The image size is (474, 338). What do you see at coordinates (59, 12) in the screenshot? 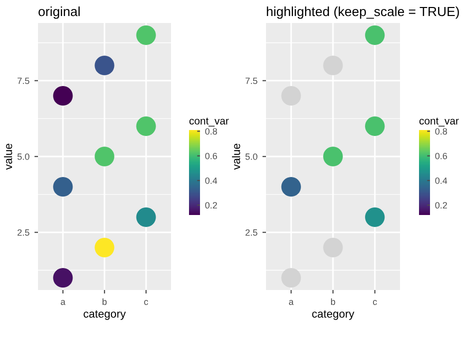
I see `chart-title: original` at bounding box center [59, 12].